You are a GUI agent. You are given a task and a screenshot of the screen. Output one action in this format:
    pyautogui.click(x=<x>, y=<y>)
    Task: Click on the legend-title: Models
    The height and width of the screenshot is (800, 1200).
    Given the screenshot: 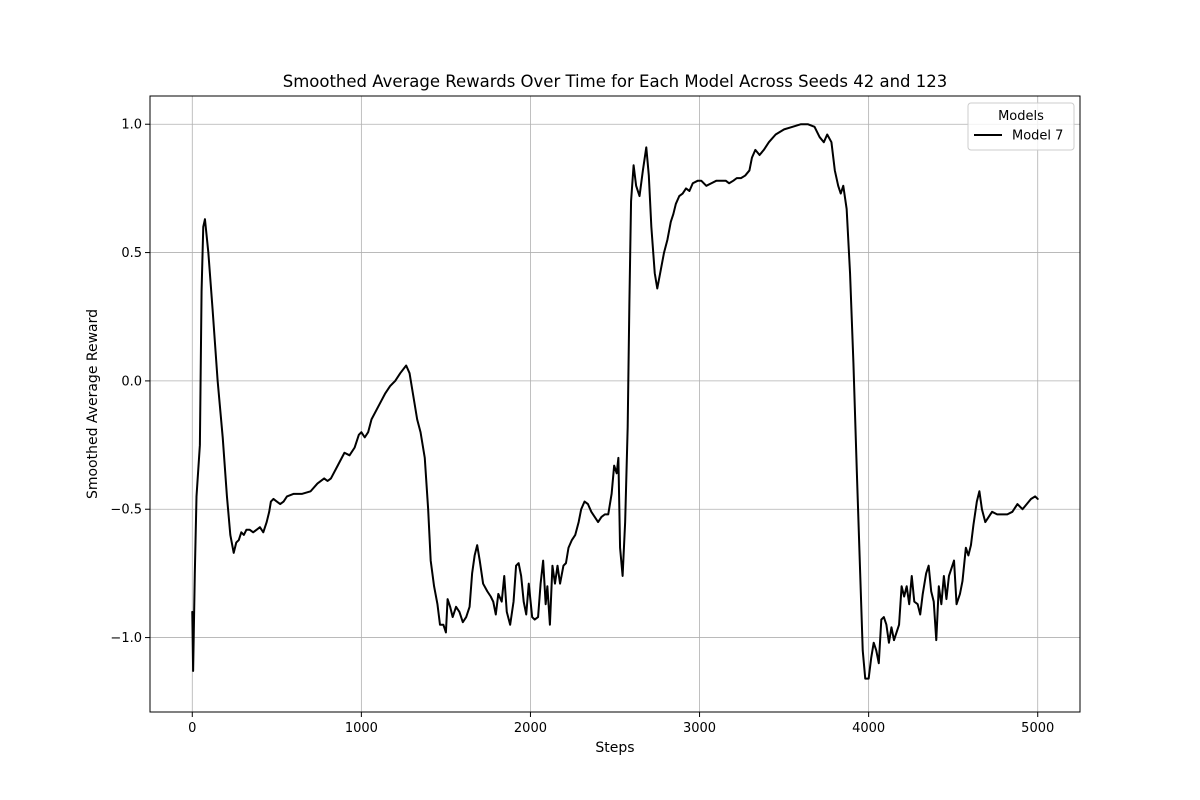 What is the action you would take?
    pyautogui.click(x=1021, y=116)
    